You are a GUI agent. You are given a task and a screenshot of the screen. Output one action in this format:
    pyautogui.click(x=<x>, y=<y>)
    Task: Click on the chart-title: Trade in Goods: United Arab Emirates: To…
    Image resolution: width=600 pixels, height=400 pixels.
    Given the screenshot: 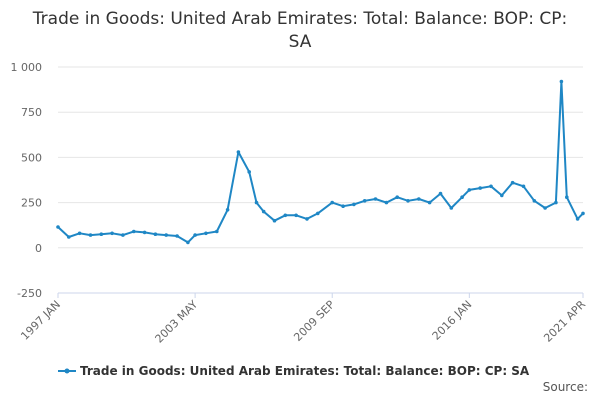 What is the action you would take?
    pyautogui.click(x=300, y=30)
    